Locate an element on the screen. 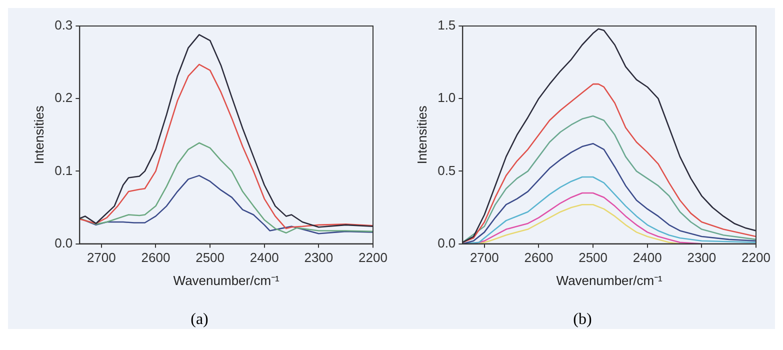 The width and height of the screenshot is (783, 350). y-tick-label: 0.1 is located at coordinates (63, 170).